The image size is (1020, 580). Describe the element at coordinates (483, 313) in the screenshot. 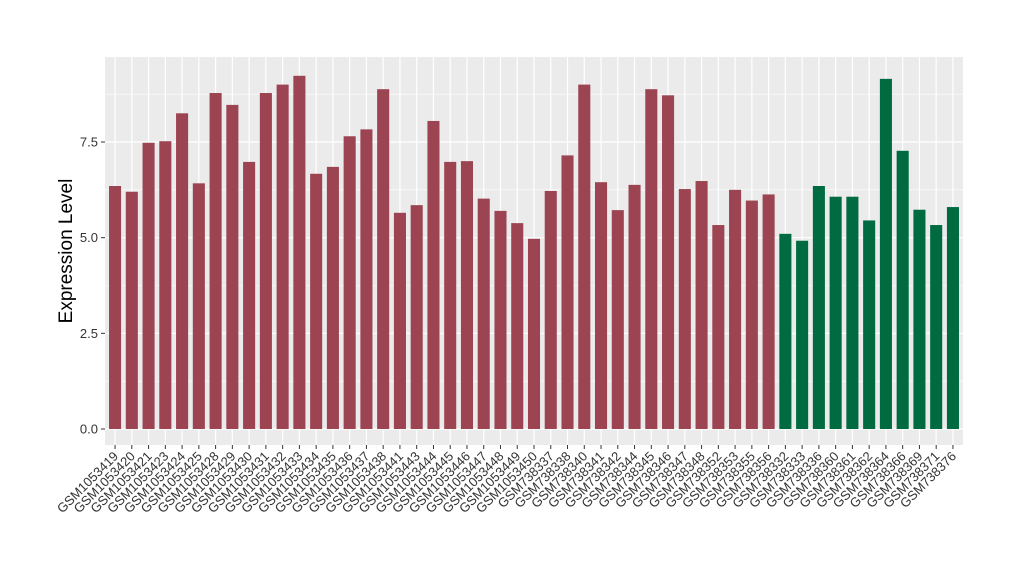

I see `bar-GSM1053447` at that location.